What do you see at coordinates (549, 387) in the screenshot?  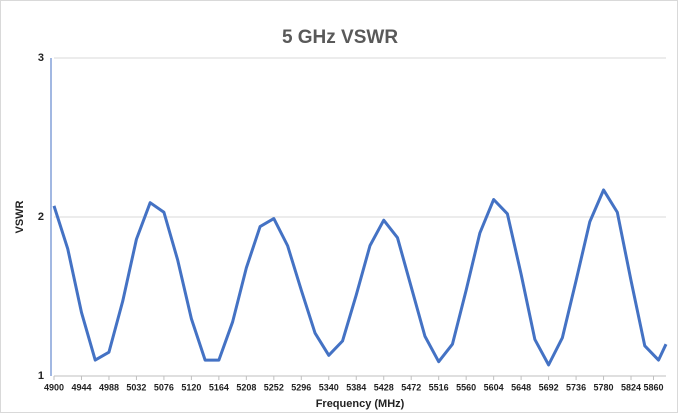 I see `x-tick-label: 5692` at bounding box center [549, 387].